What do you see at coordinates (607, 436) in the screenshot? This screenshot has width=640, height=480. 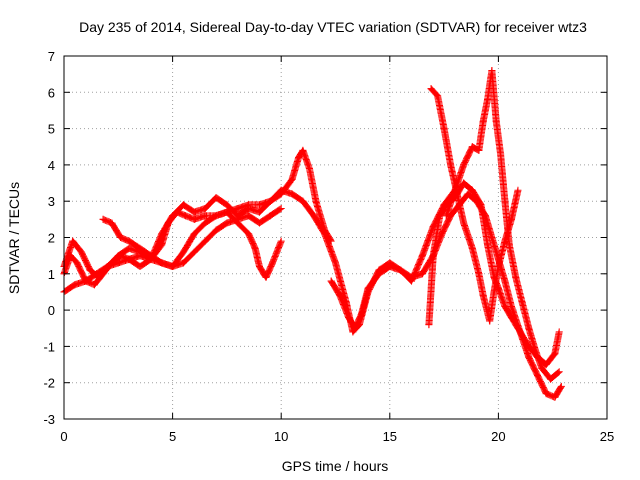 I see `x-tick-label: 25` at bounding box center [607, 436].